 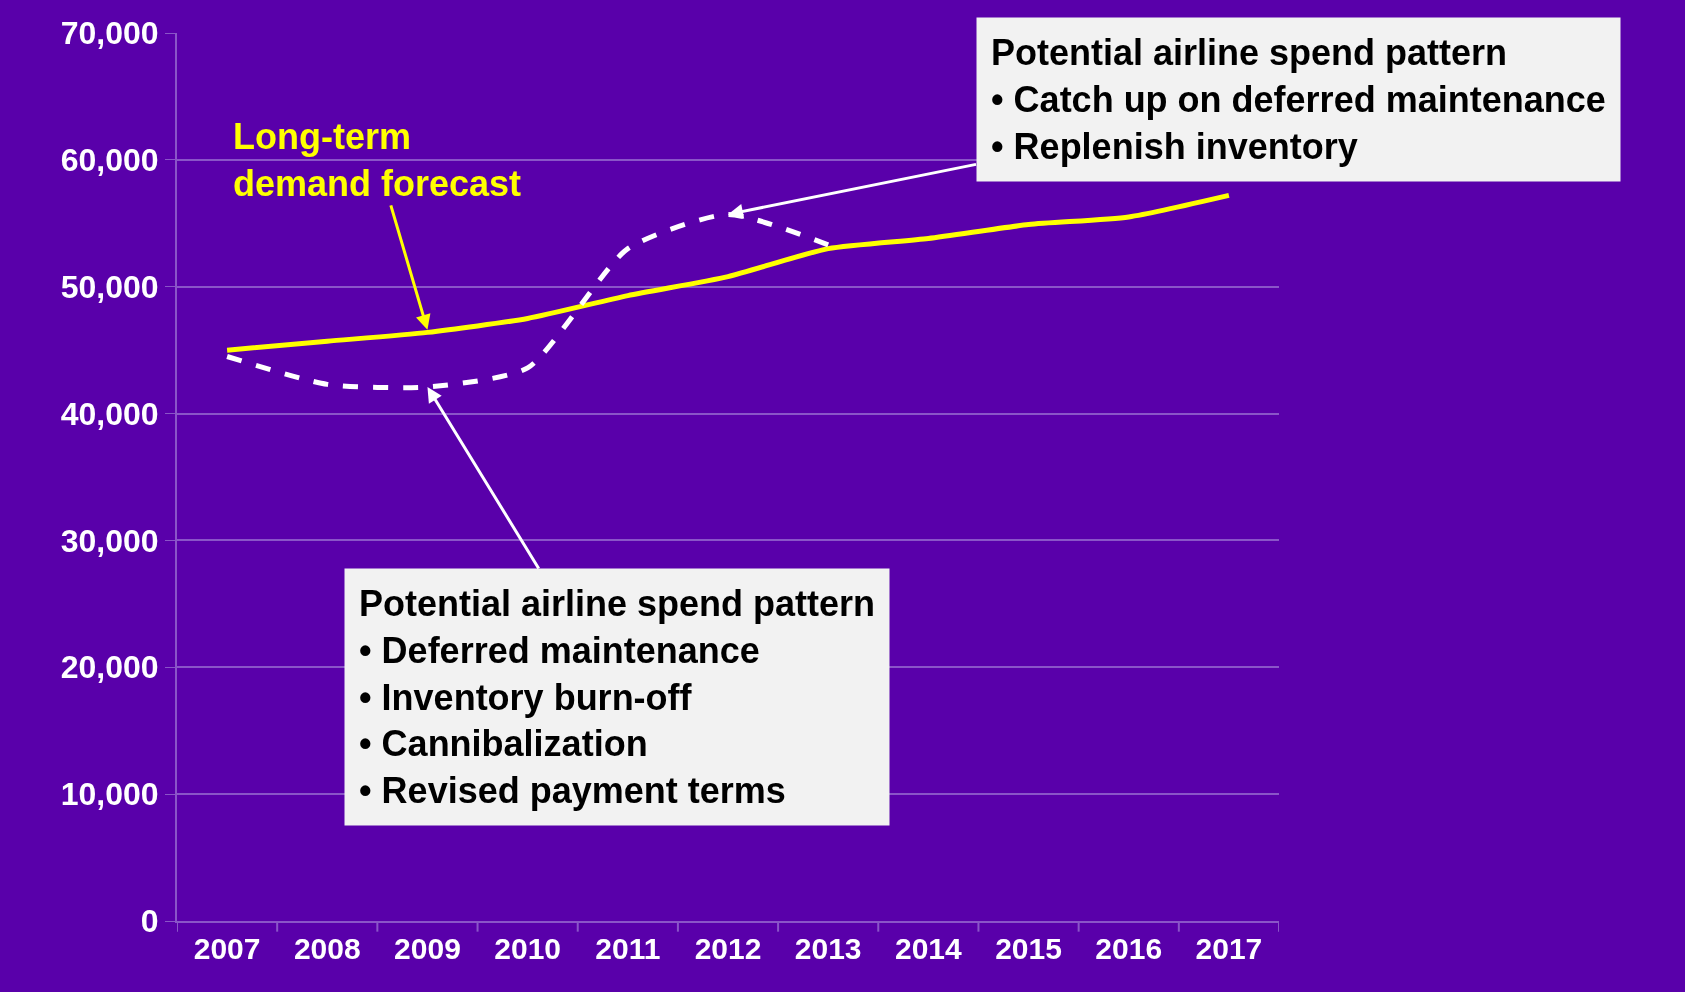 What do you see at coordinates (728, 948) in the screenshot?
I see `x-tick-label: 2012` at bounding box center [728, 948].